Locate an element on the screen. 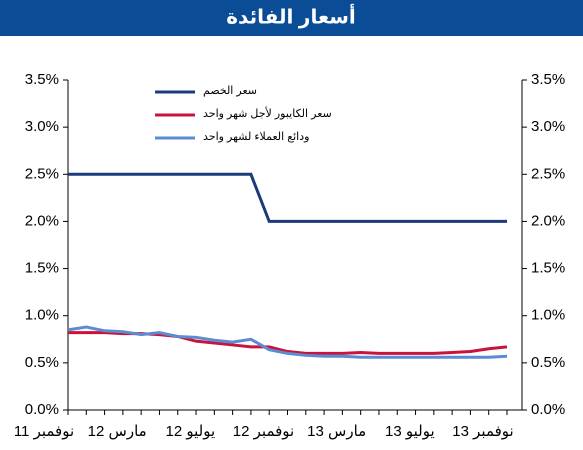 Image resolution: width=583 pixels, height=450 pixels. y-tick-label: 0.0% is located at coordinates (42, 409).